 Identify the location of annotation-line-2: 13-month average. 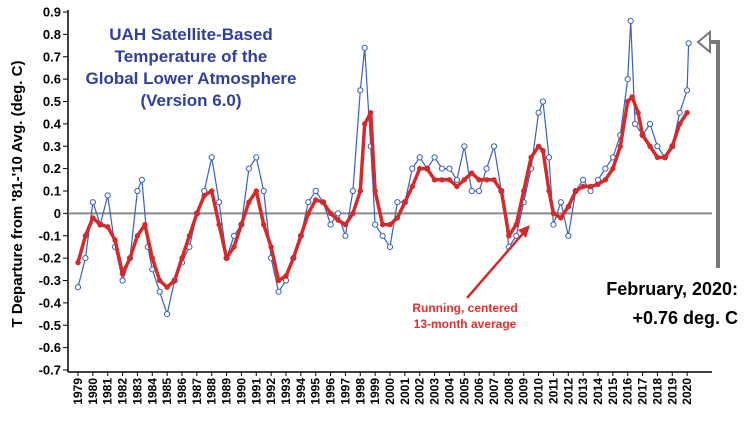
(465, 324).